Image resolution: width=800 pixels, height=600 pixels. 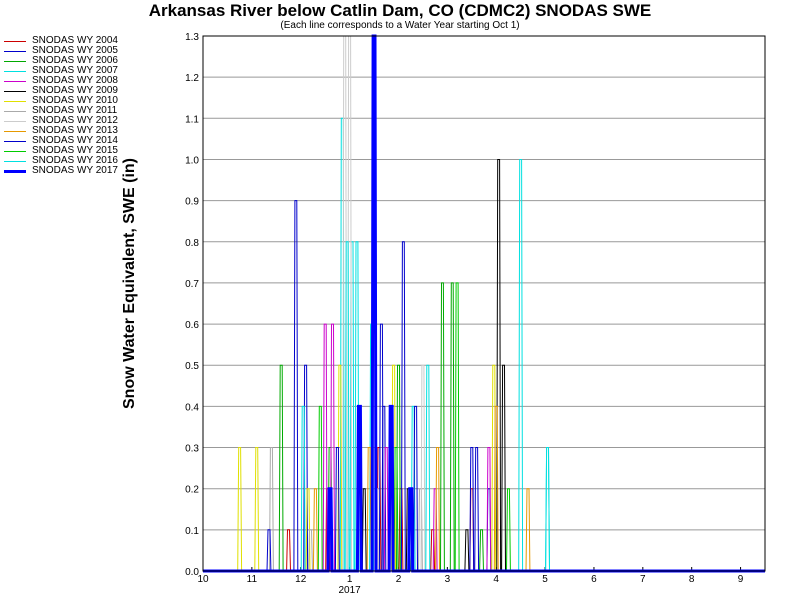 I want to click on legend-item: SNODAS WY 2006, so click(x=69, y=61).